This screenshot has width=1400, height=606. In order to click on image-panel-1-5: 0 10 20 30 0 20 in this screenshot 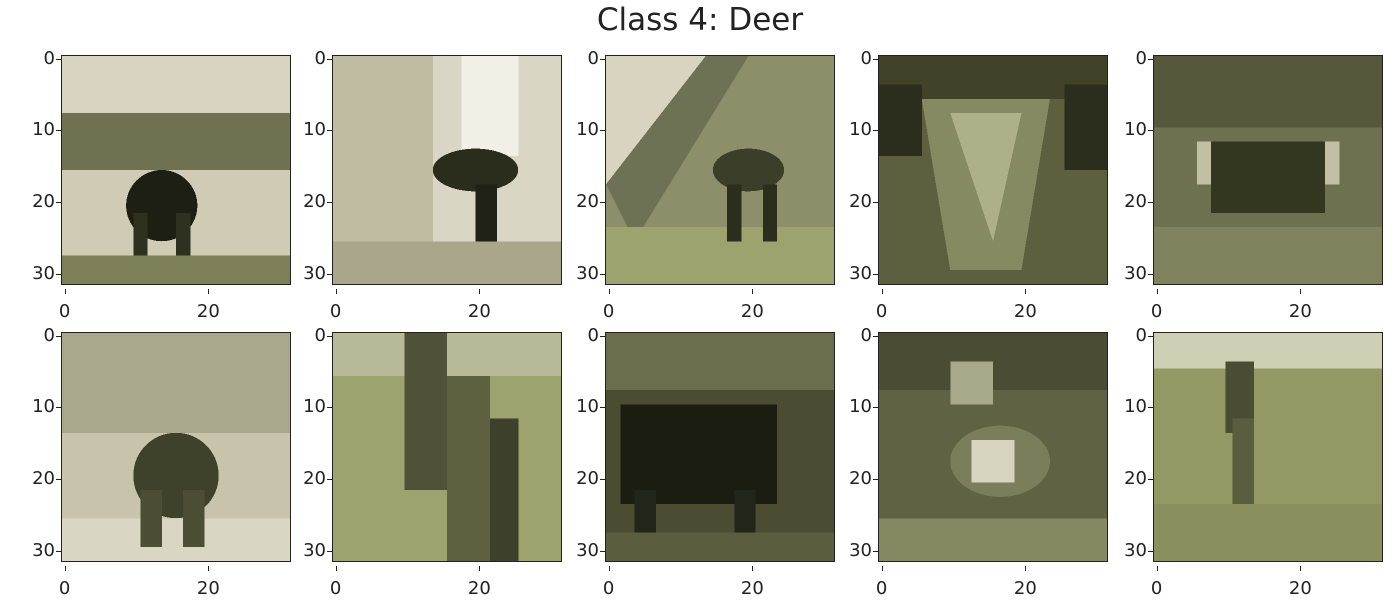, I will do `click(1253, 185)`.